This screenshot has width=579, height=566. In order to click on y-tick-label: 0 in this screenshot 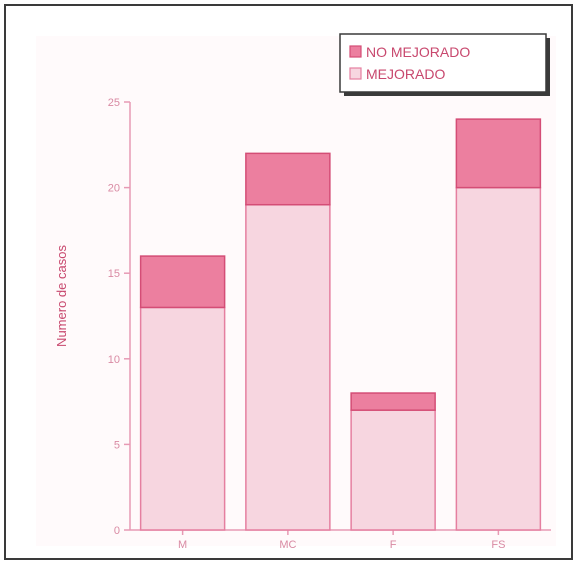, I will do `click(117, 531)`.